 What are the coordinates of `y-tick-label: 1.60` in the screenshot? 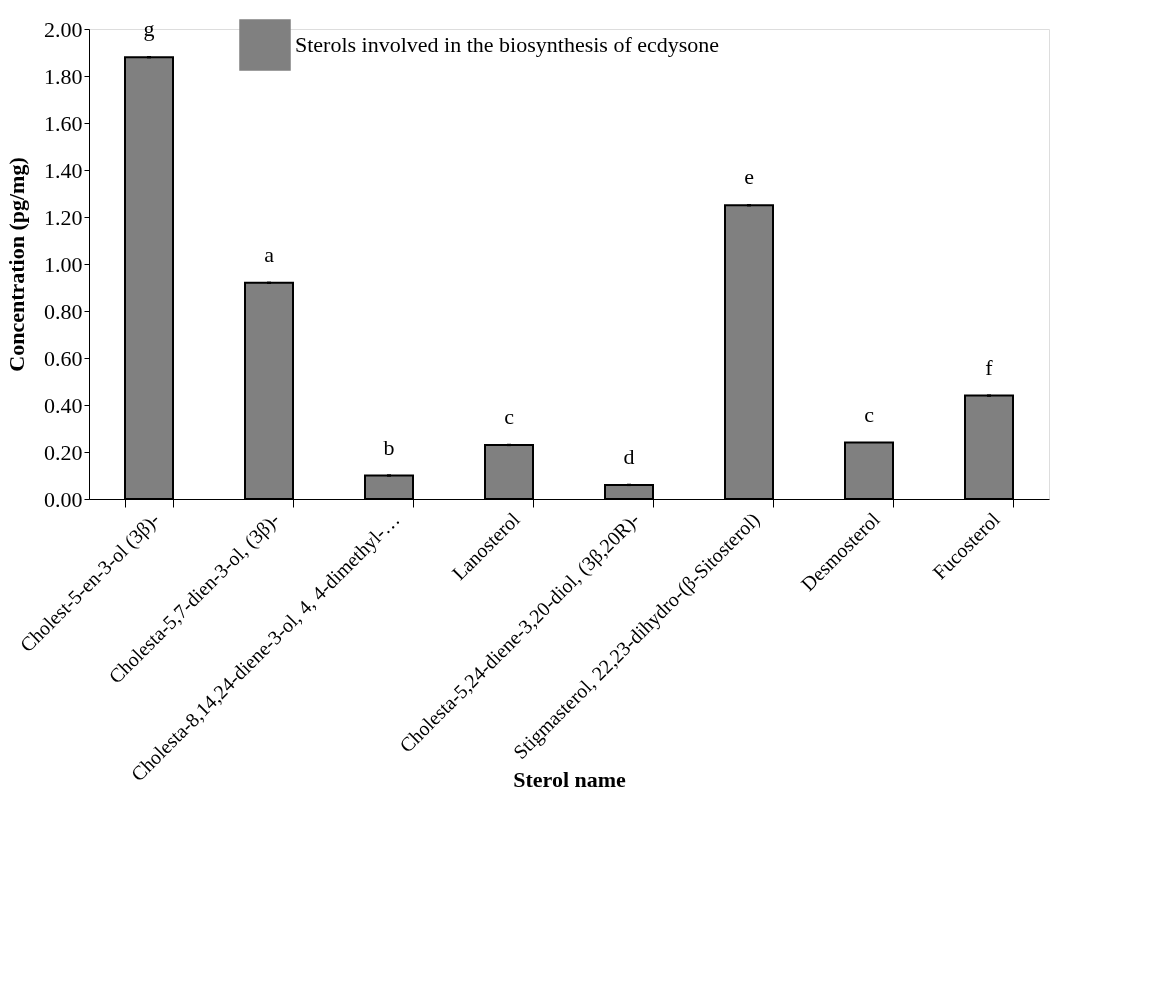 It's located at (63, 123).